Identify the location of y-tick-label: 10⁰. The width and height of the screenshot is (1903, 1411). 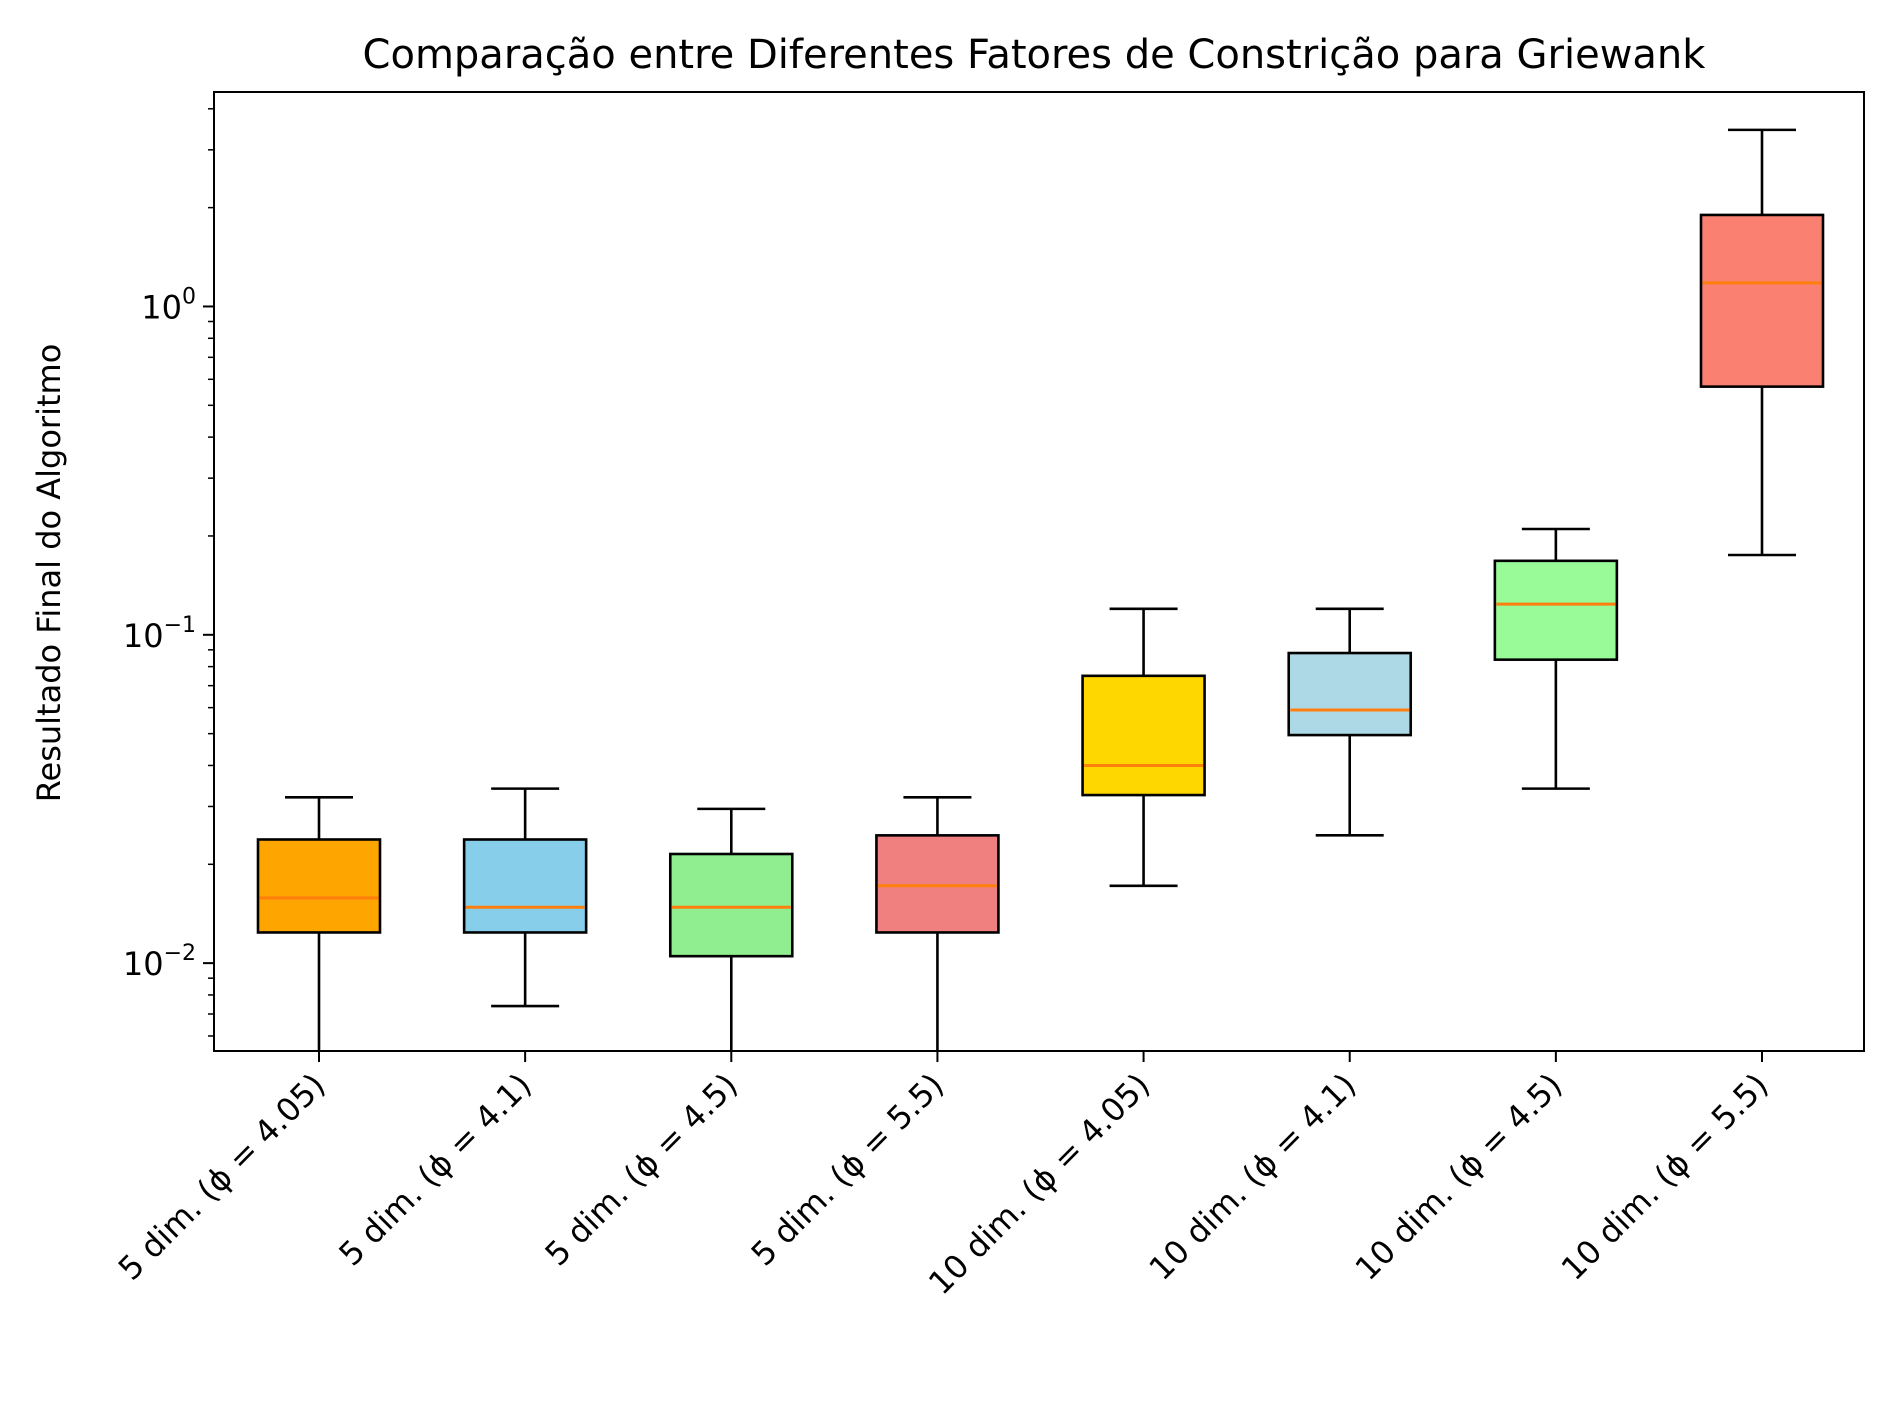
(168, 305).